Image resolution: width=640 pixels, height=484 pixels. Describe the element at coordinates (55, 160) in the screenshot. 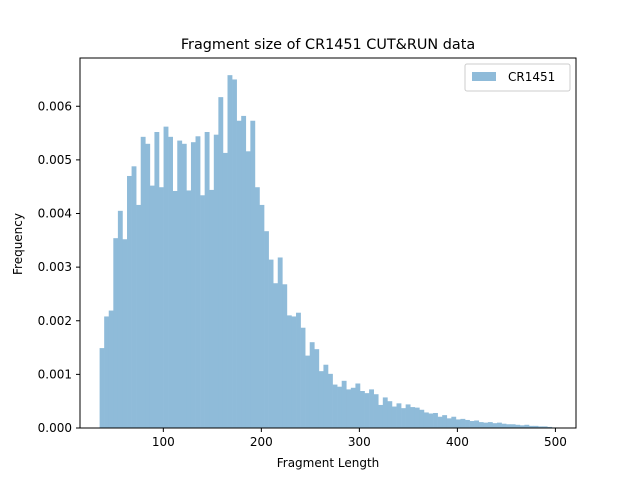

I see `y-tick-label: 0.005` at that location.